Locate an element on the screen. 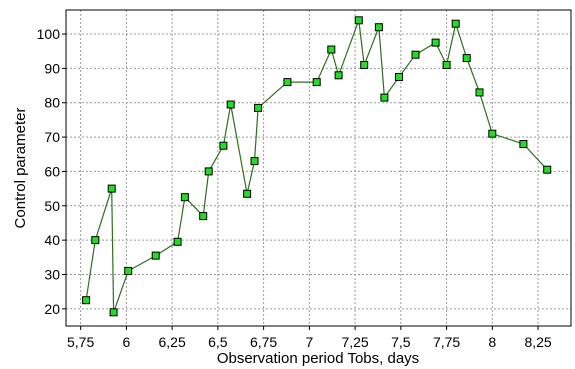 This screenshot has height=369, width=575. x-tick-label: 7,5 is located at coordinates (401, 342).